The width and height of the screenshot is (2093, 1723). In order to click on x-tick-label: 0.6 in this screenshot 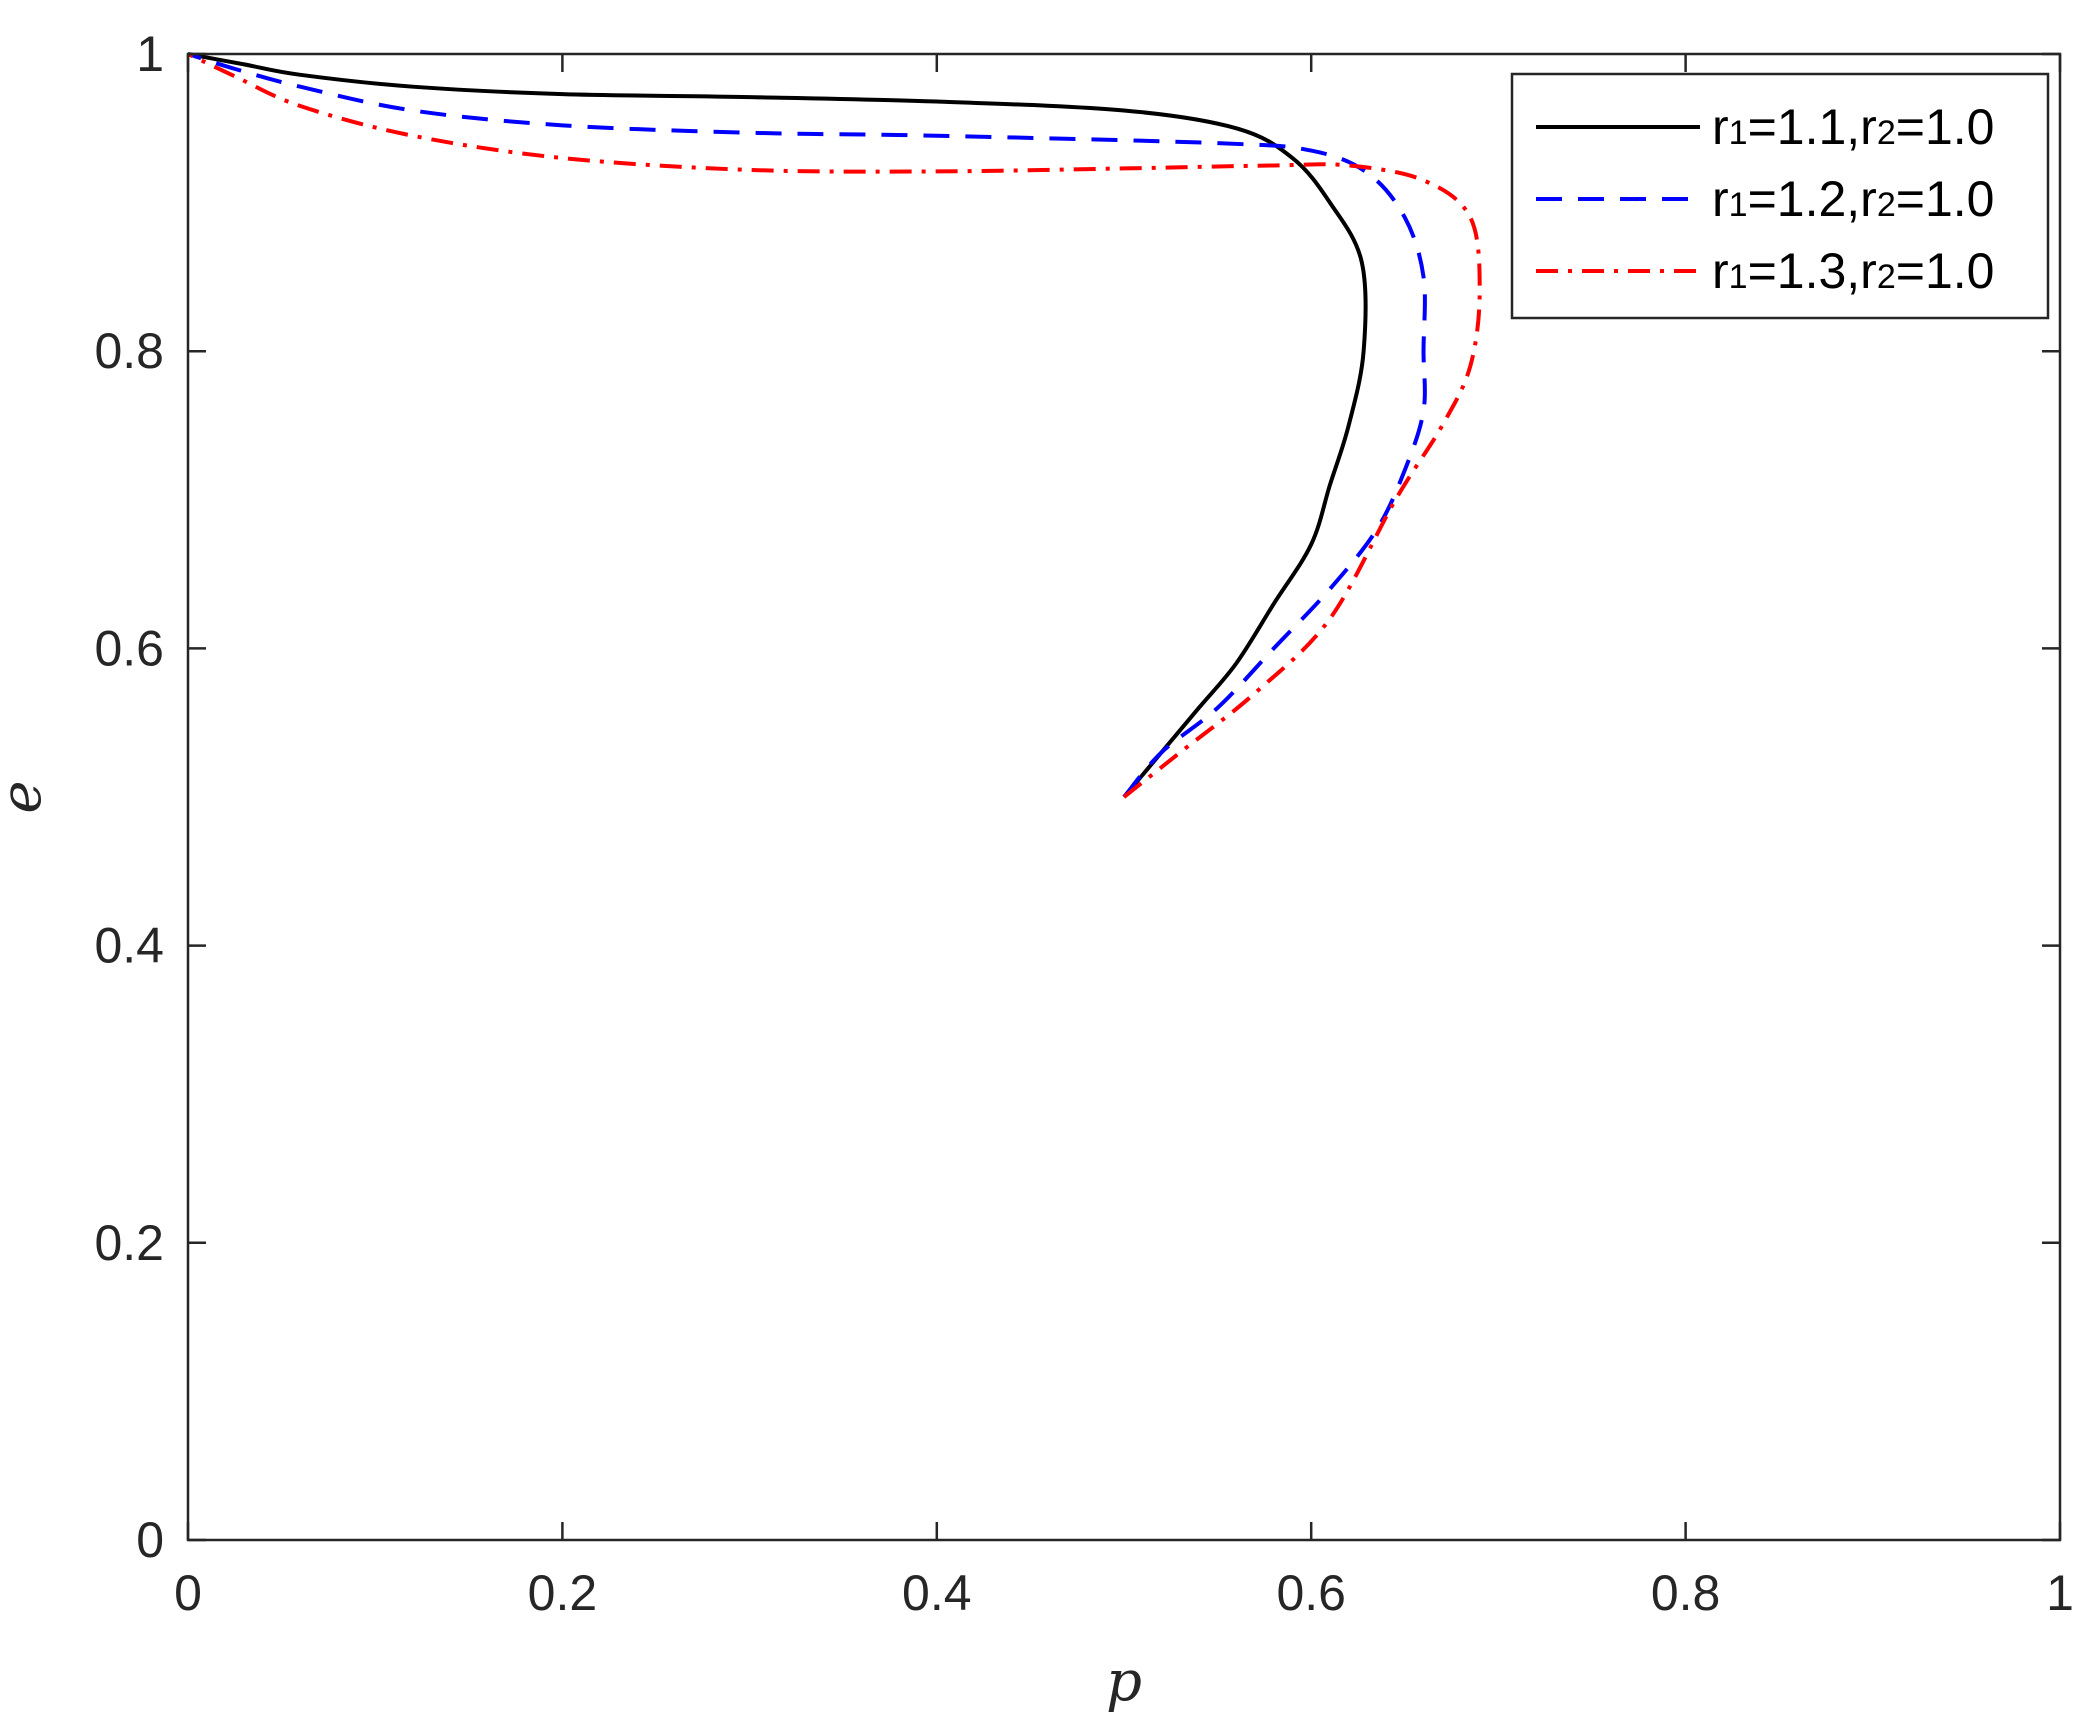, I will do `click(1311, 1593)`.